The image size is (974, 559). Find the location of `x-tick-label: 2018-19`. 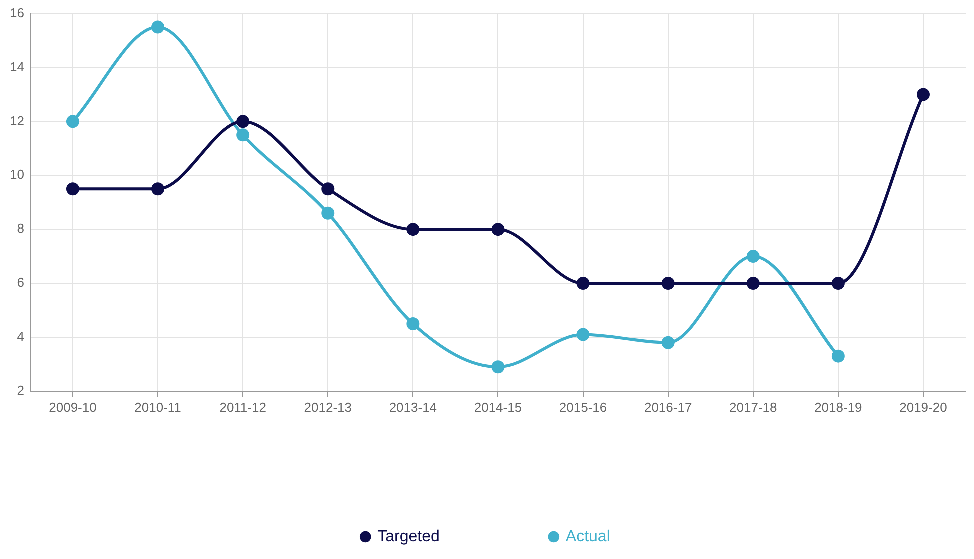

x-tick-label: 2018-19 is located at coordinates (838, 407).